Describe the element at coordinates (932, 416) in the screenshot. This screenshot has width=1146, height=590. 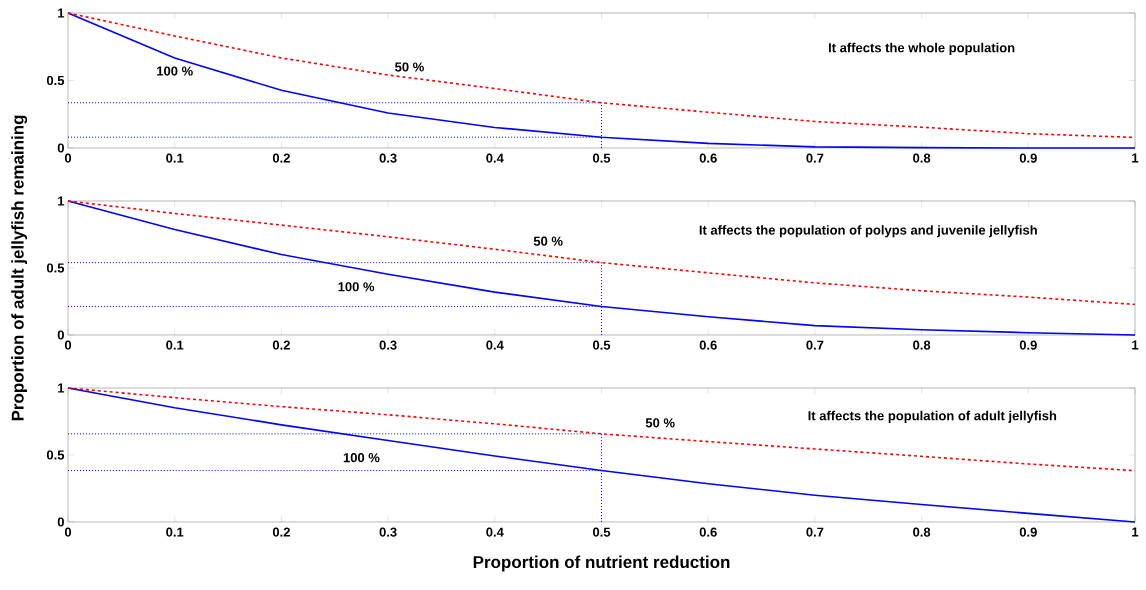
I see `text: It affects the population of adult jellyfish` at that location.